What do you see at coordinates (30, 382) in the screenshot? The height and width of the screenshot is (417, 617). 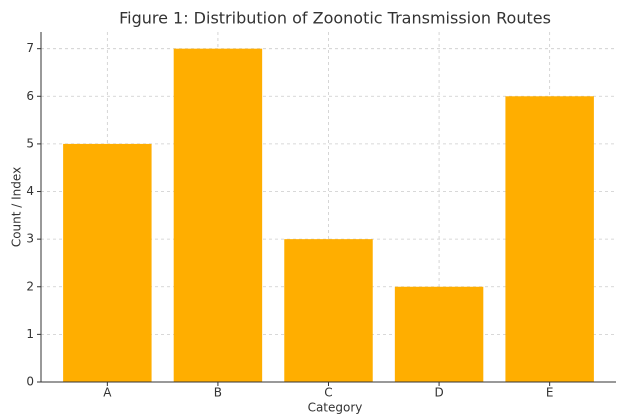 I see `y-tick-label: 0` at bounding box center [30, 382].